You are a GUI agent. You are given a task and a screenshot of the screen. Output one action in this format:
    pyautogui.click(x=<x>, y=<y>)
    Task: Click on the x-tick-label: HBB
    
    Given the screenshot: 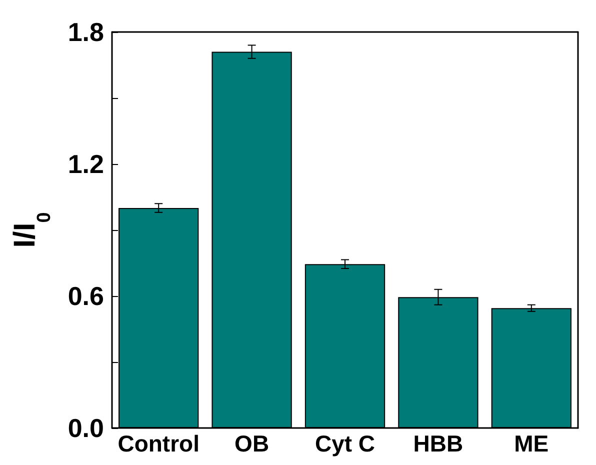 What is the action you would take?
    pyautogui.click(x=438, y=443)
    